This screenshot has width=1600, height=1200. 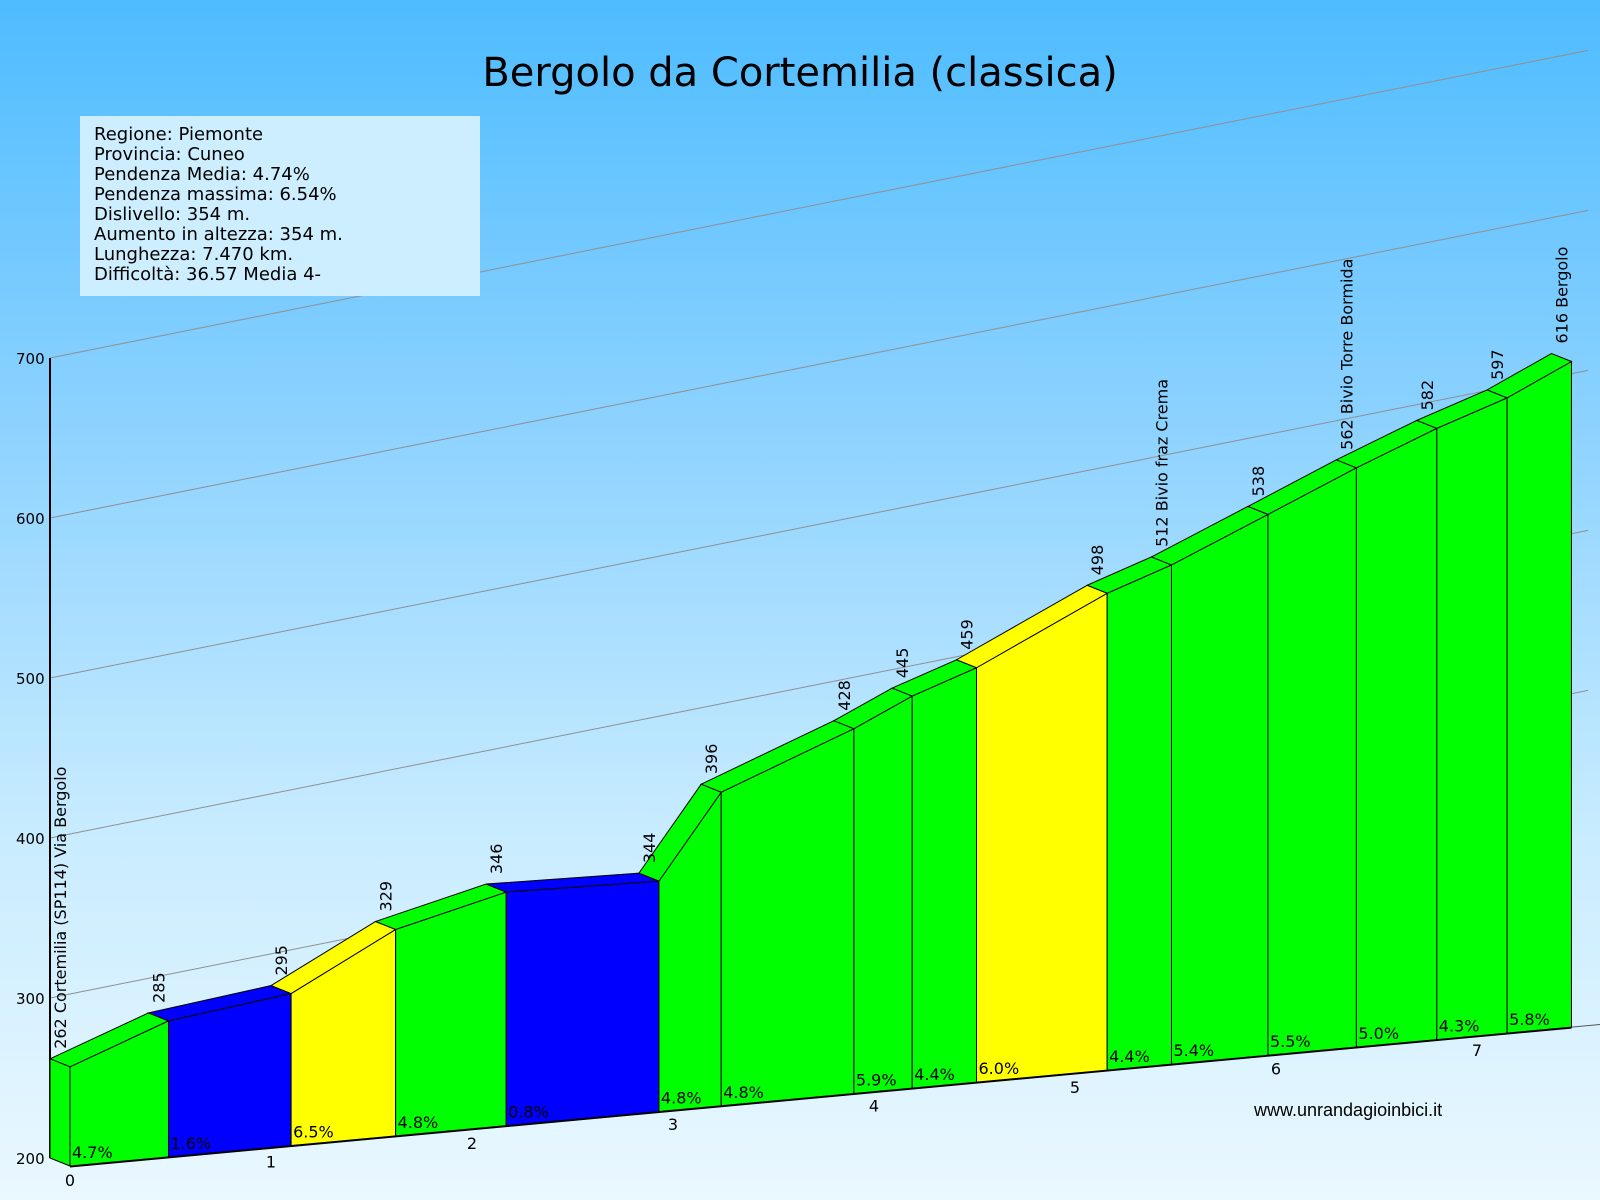 I want to click on segment-gradient-label: 4.3%, so click(x=1459, y=1026).